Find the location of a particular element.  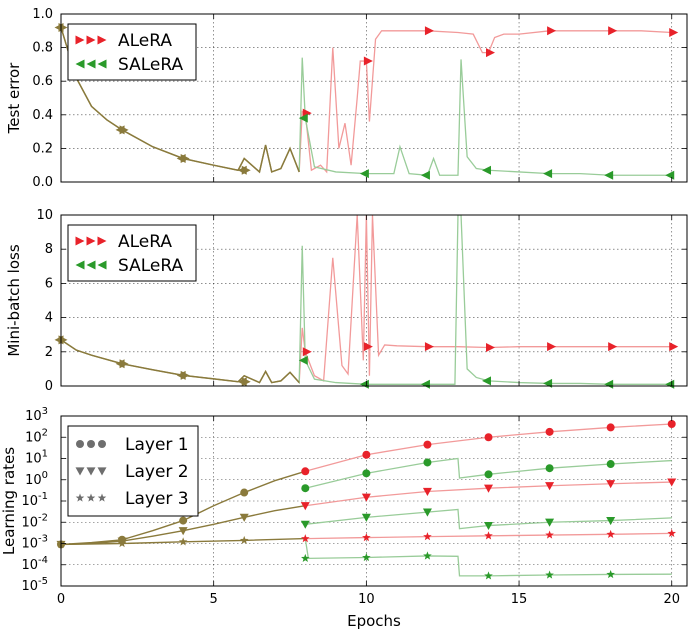

y-tick-label: 0.4 is located at coordinates (42, 115).